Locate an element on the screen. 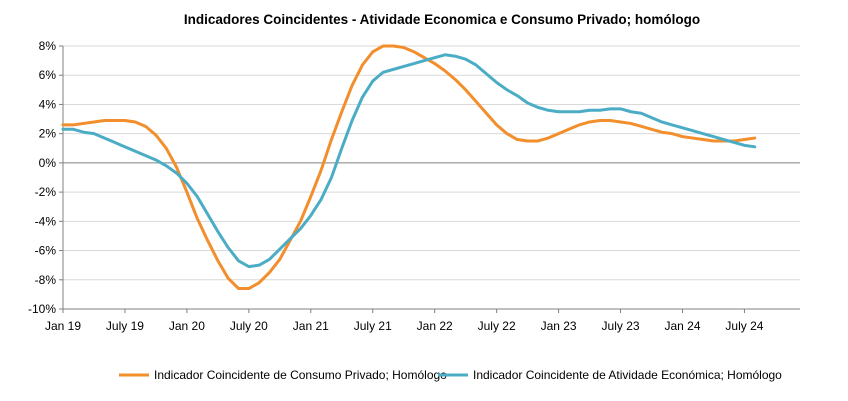 The image size is (848, 401). y-tick-label: 0% is located at coordinates (48, 163).